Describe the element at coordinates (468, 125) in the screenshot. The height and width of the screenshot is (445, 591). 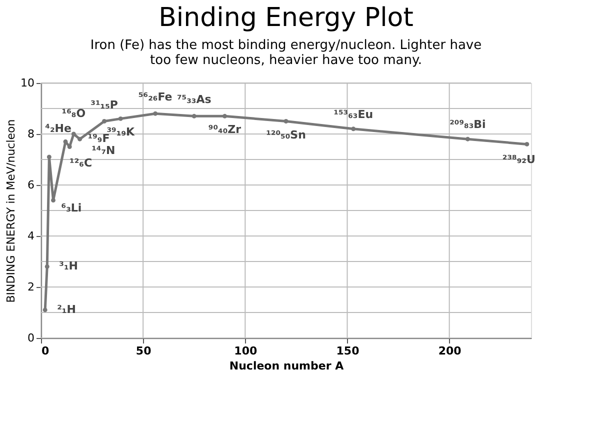
I see `annotation: ²⁰⁹₈₃Bi` at that location.